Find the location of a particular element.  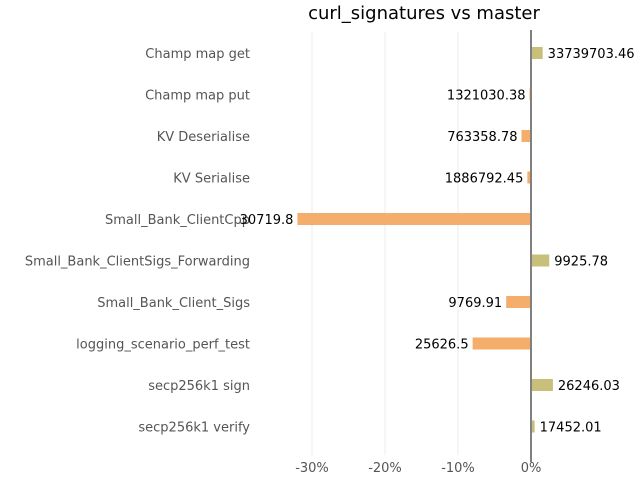

x-tick-label: -10% is located at coordinates (458, 468).